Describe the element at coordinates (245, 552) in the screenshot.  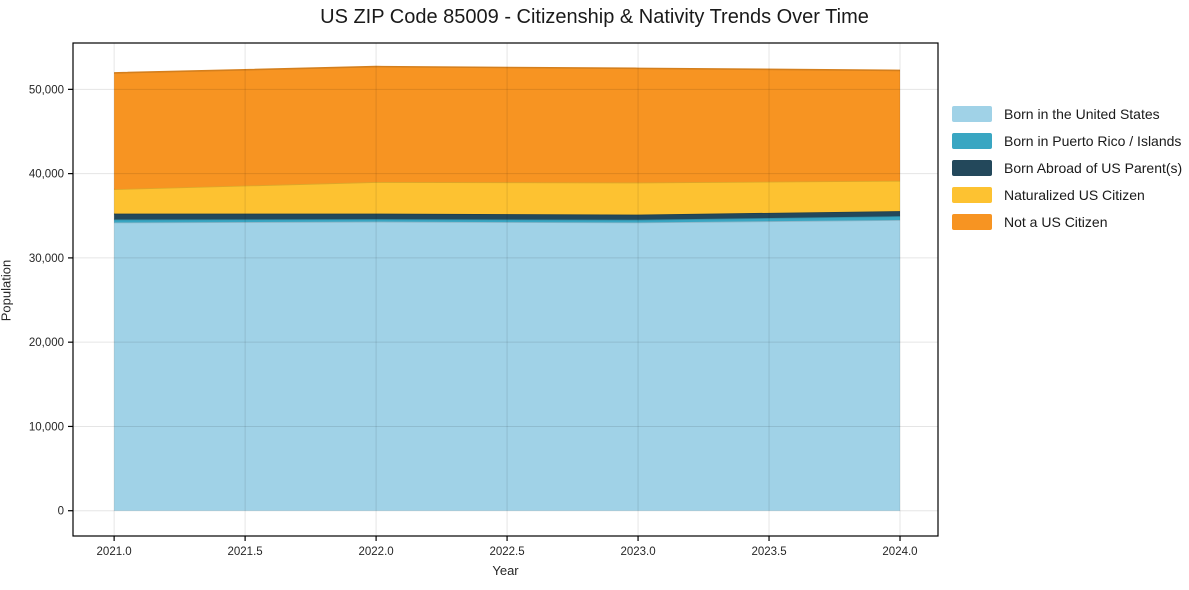
I see `x-tick-label: 2021.5` at that location.